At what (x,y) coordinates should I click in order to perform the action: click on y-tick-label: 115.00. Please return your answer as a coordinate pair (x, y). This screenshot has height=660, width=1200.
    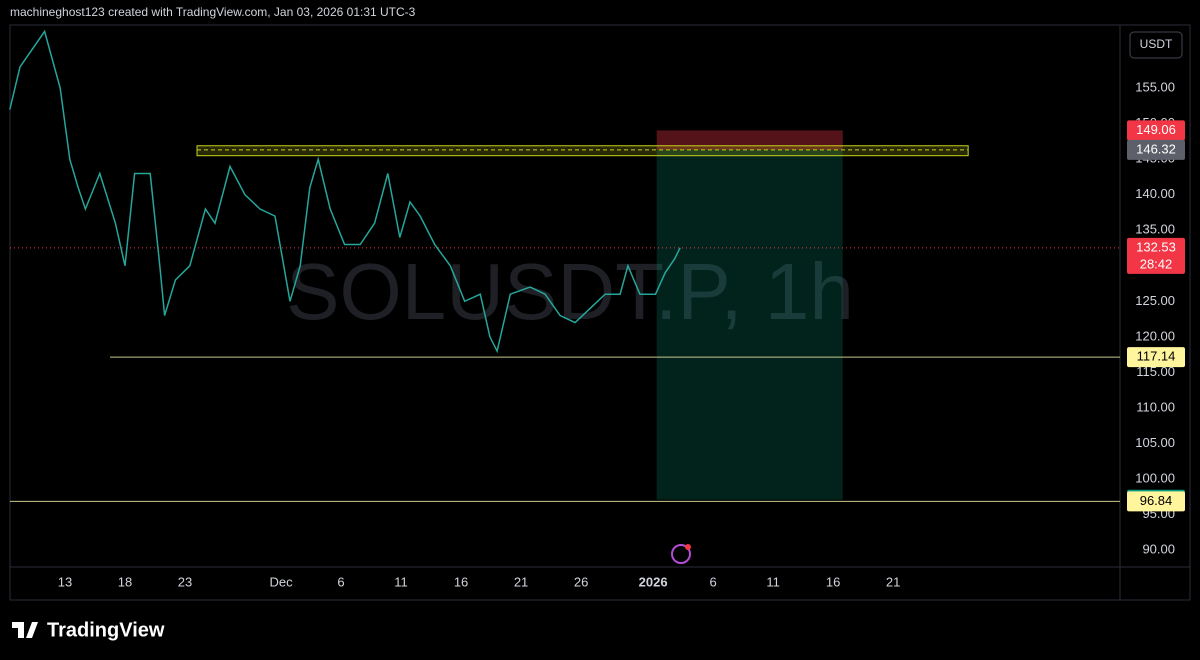
    Looking at the image, I should click on (1155, 371).